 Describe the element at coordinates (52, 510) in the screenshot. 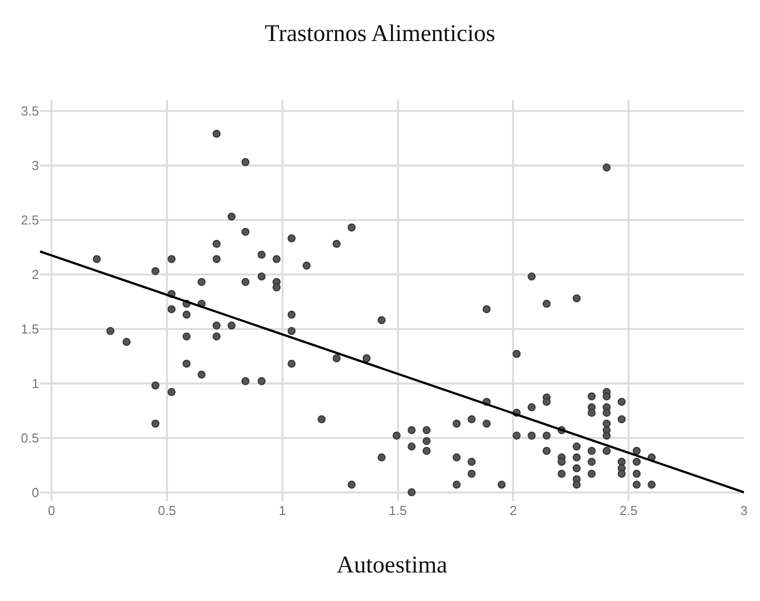

I see `x-tick-label: 0` at that location.